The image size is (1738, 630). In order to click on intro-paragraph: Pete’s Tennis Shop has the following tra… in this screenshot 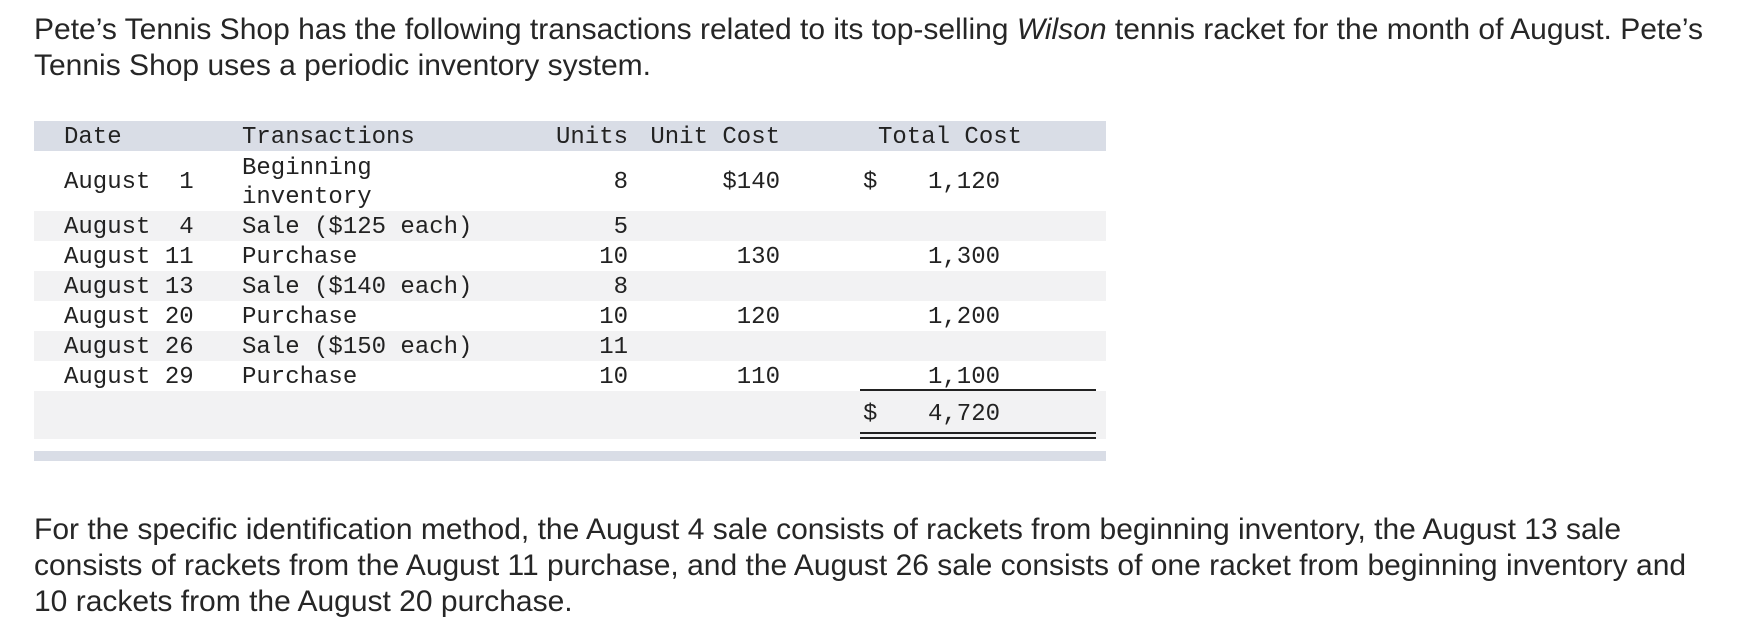, I will do `click(879, 48)`.